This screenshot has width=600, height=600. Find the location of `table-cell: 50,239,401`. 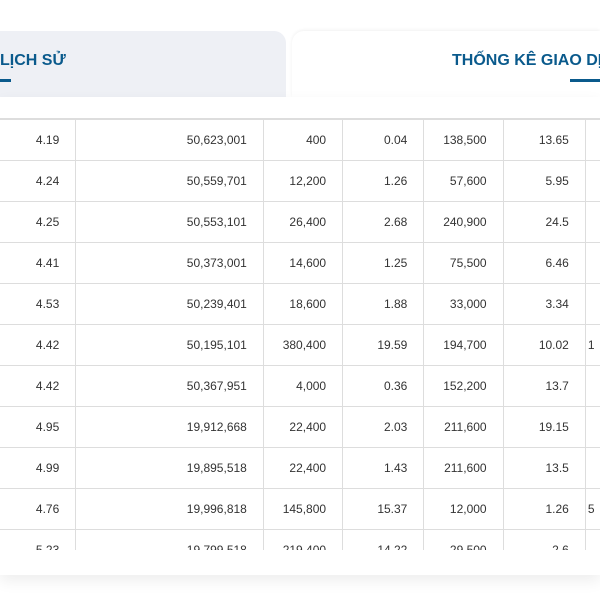

table-cell: 50,239,401 is located at coordinates (169, 304).